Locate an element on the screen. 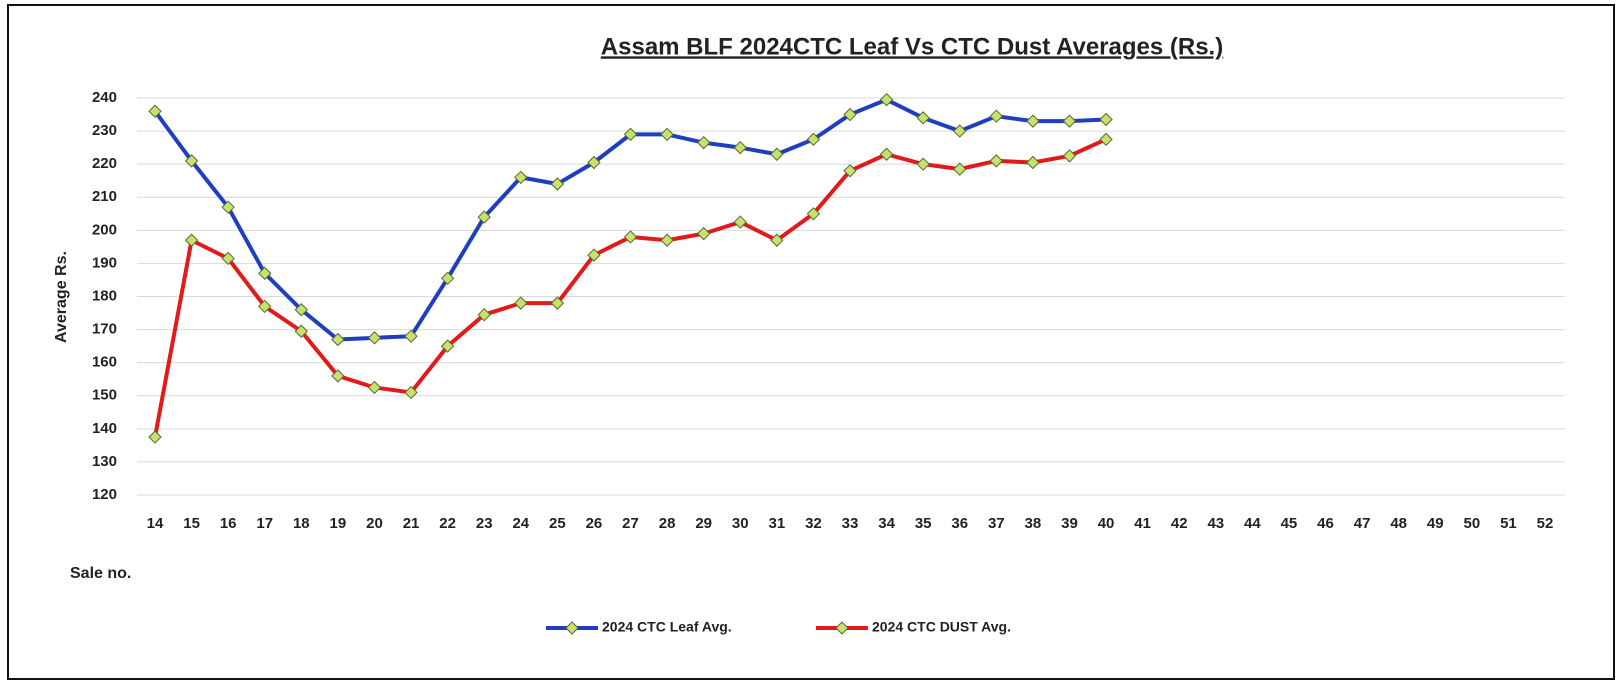  y-tick-label: 200 is located at coordinates (104, 229).